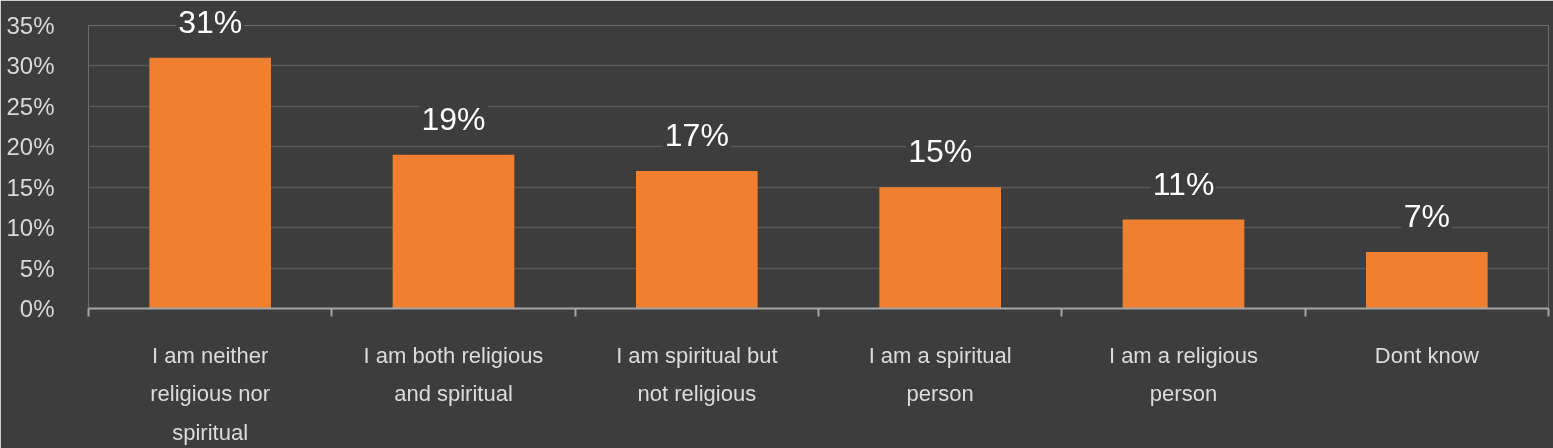 Image resolution: width=1553 pixels, height=448 pixels. Describe the element at coordinates (1426, 355) in the screenshot. I see `x-tick-label: Dont know` at that location.